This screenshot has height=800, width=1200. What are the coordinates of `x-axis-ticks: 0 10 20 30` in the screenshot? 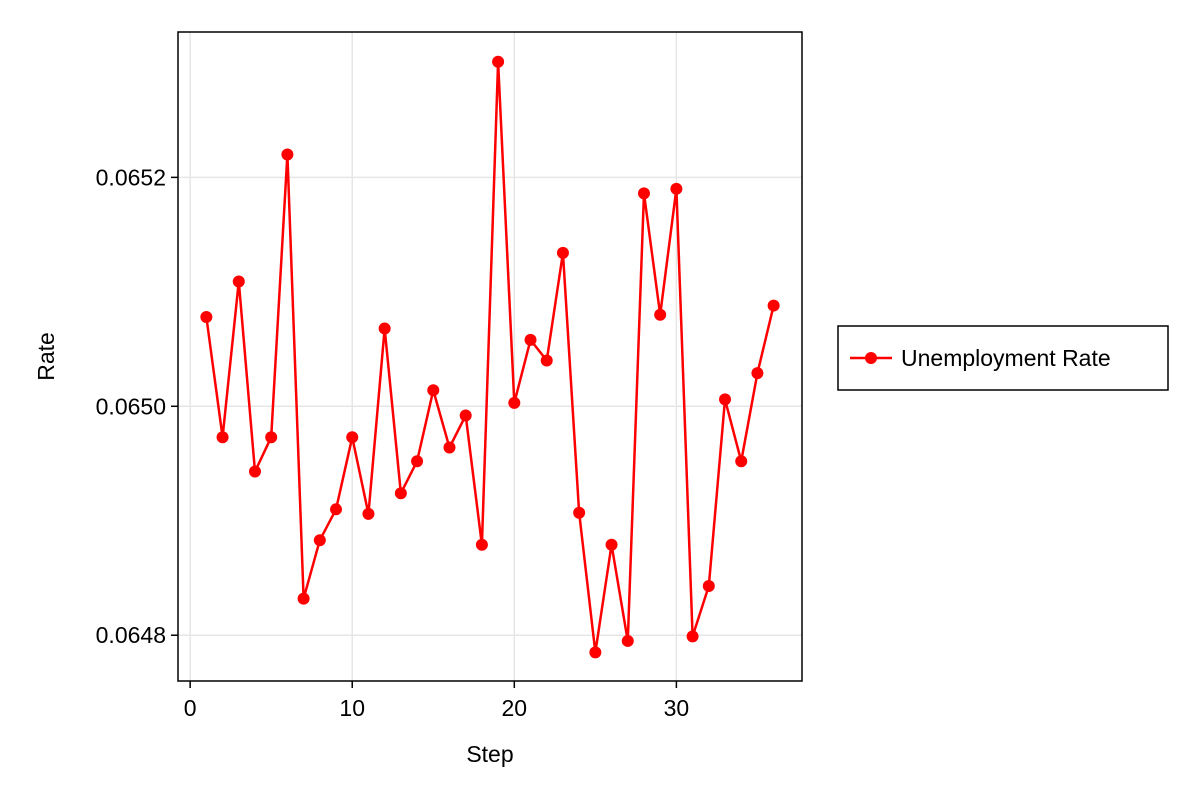 It's located at (436, 701).